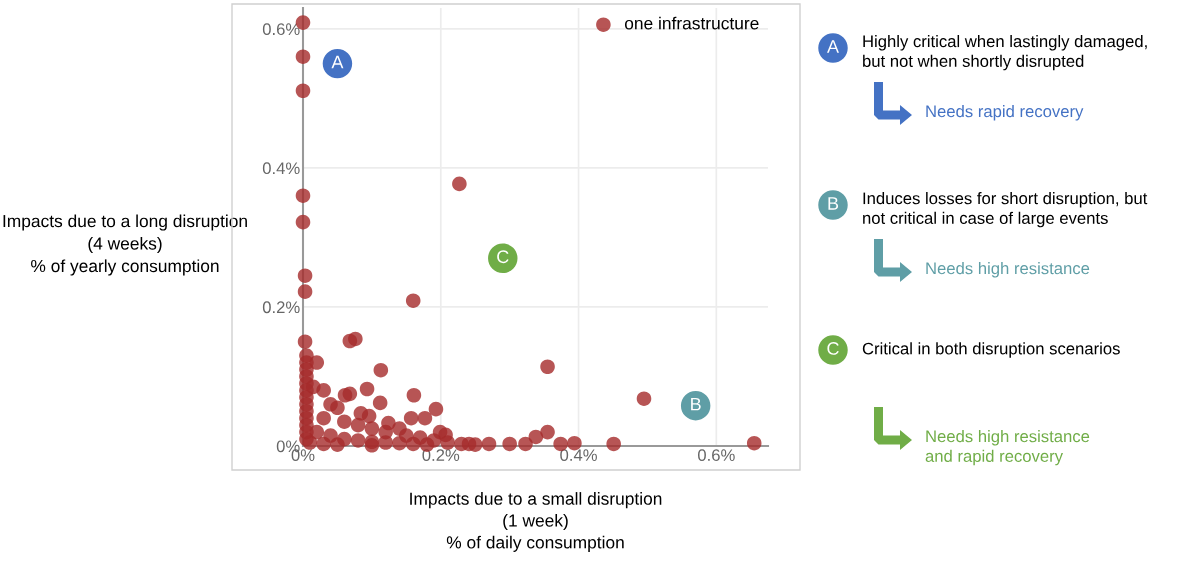  I want to click on y-tick-label: 0.2%, so click(281, 307).